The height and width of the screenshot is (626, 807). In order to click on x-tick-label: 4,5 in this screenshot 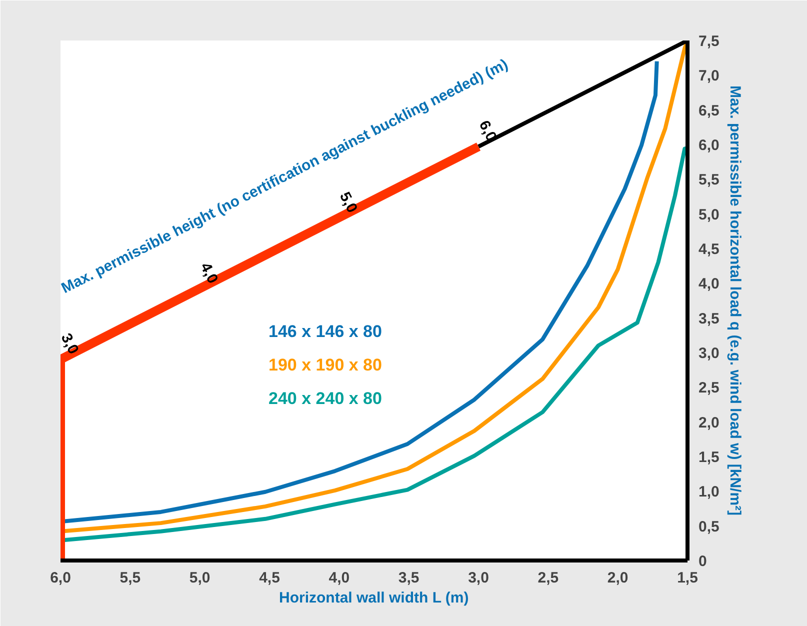, I will do `click(269, 578)`.